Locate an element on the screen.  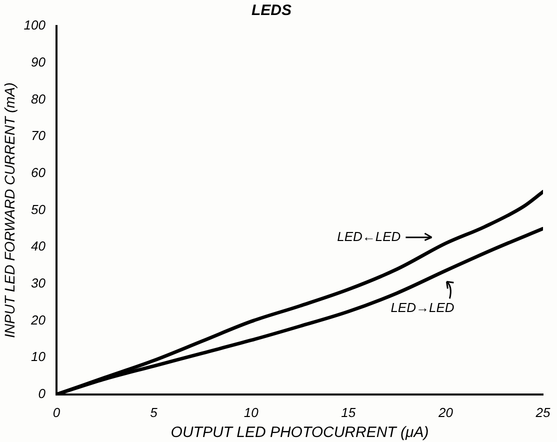
chart-title: LEDS is located at coordinates (271, 11).